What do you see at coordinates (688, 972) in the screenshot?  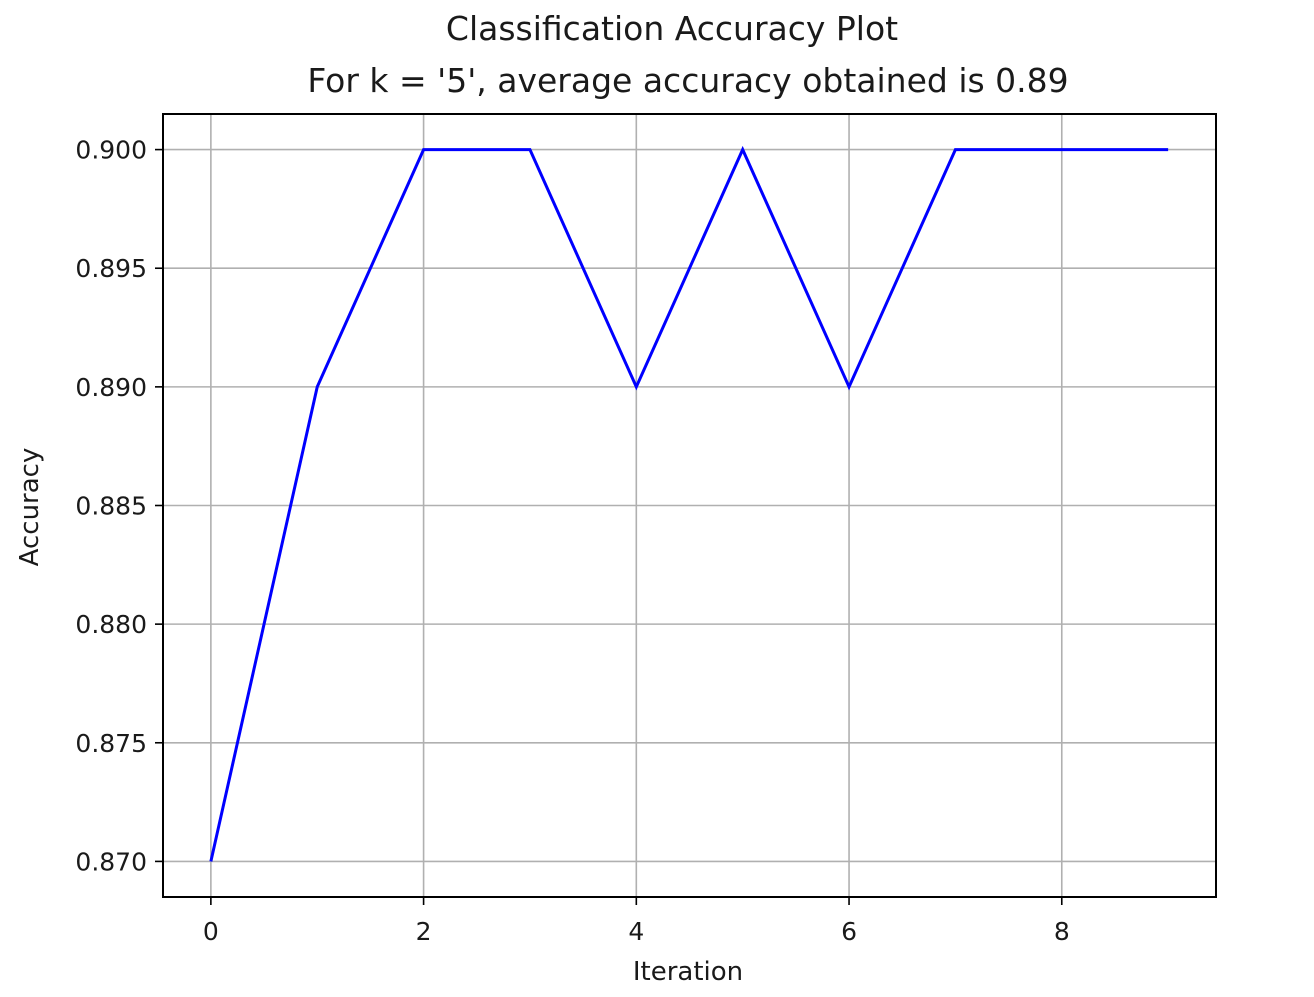 I see `x-axis-label: Iteration` at bounding box center [688, 972].